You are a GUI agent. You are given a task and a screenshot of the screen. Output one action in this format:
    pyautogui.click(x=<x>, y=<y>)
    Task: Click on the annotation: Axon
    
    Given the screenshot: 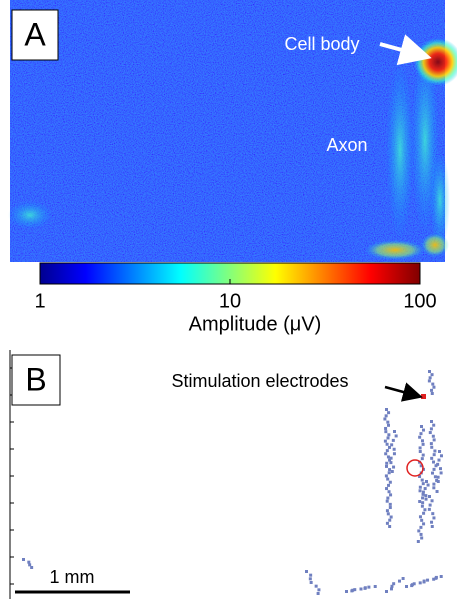 What is the action you would take?
    pyautogui.click(x=346, y=145)
    